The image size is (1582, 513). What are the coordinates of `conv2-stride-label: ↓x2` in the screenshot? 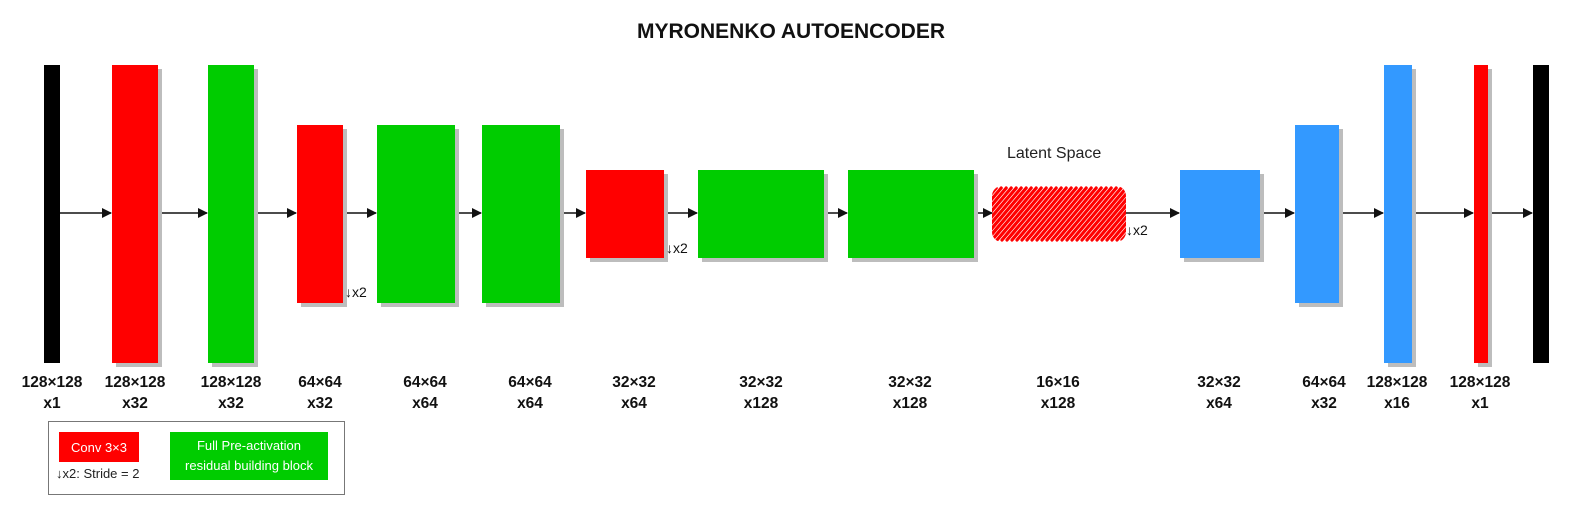 It's located at (356, 292).